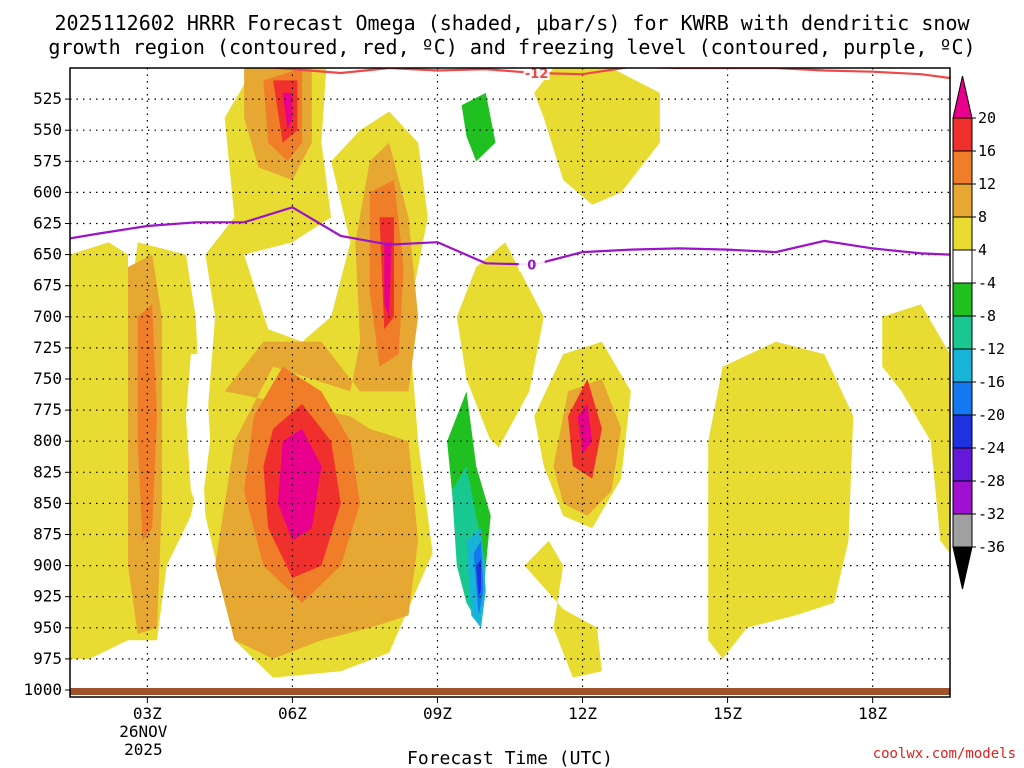 The width and height of the screenshot is (1024, 768). What do you see at coordinates (47, 596) in the screenshot?
I see `y-tick-label: 925` at bounding box center [47, 596].